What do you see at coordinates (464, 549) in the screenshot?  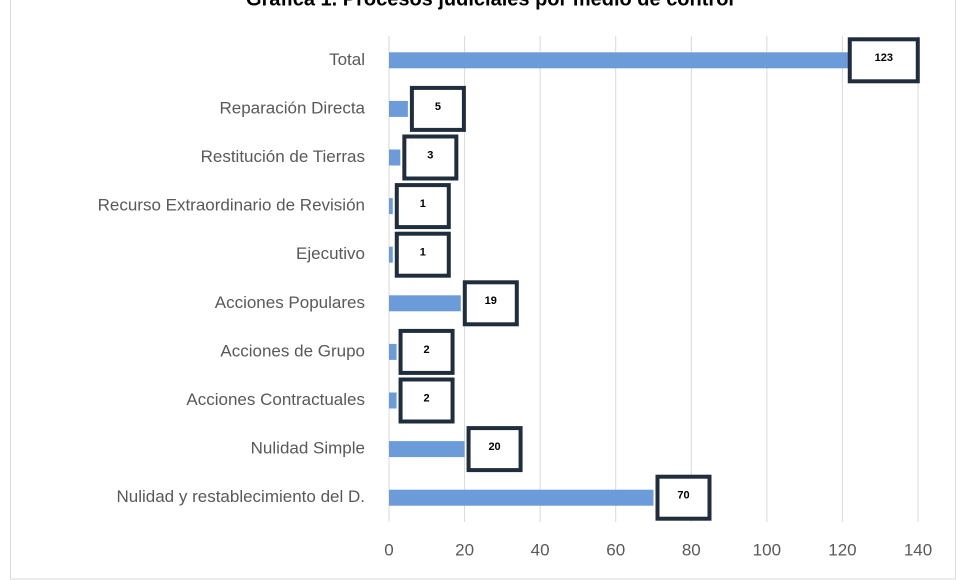 I see `x-tick-label: 20` at bounding box center [464, 549].